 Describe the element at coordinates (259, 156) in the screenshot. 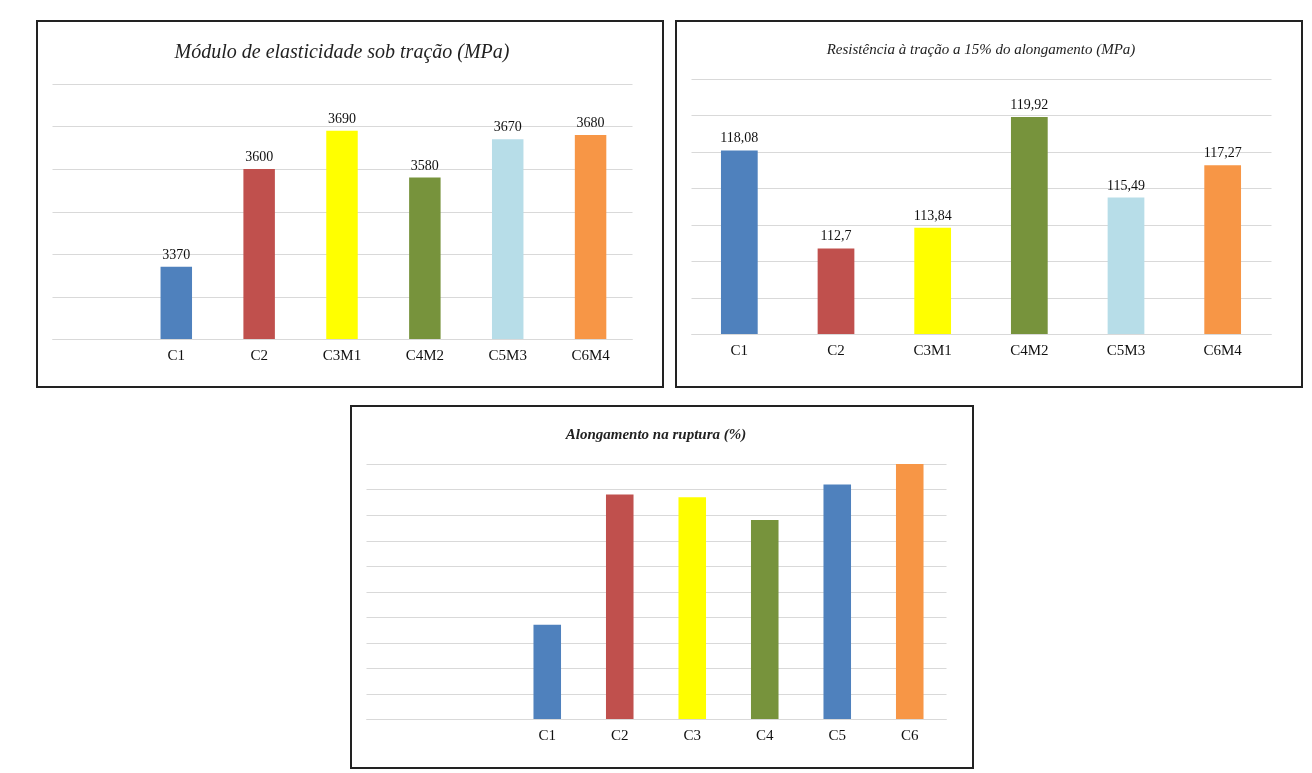

I see `data-label: 3600` at that location.